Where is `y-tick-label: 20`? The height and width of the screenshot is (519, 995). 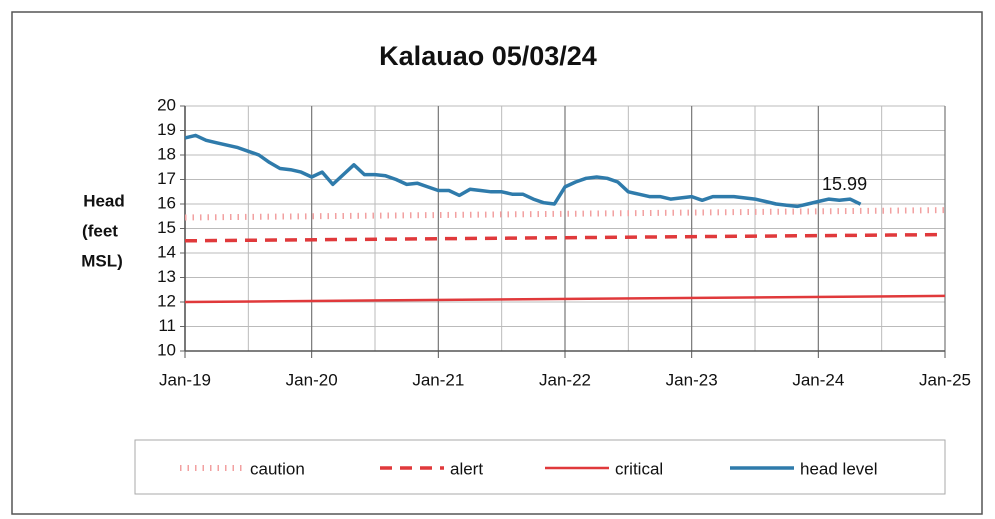 y-tick-label: 20 is located at coordinates (166, 104).